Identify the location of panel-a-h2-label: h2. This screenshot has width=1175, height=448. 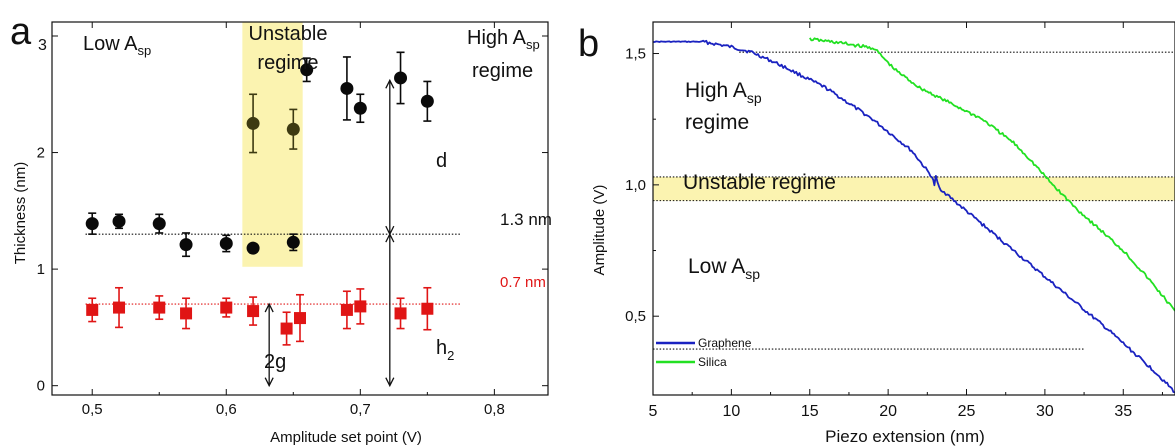
(445, 350).